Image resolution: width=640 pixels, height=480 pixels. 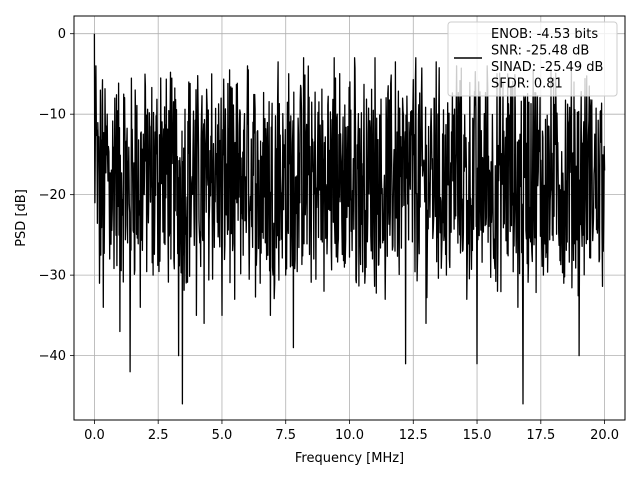 What do you see at coordinates (52, 195) in the screenshot?
I see `y-tick-label: −20` at bounding box center [52, 195].